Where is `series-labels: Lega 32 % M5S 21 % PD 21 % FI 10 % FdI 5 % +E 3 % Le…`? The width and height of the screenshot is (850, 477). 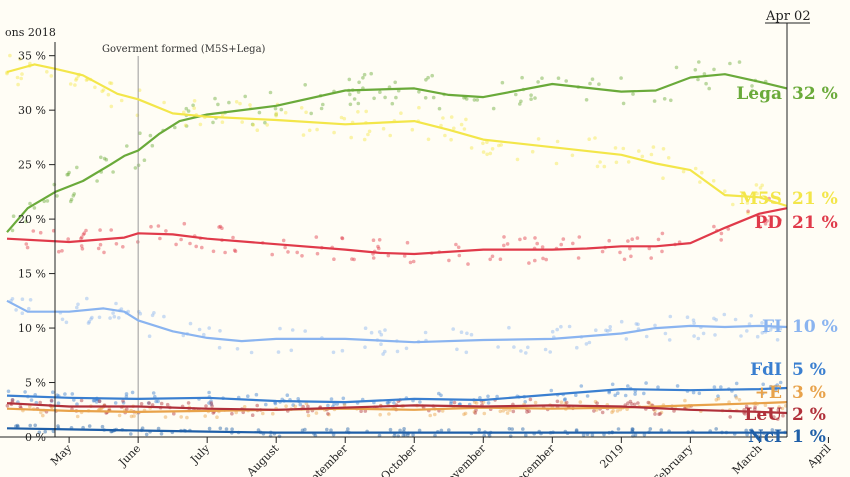
series-labels: Lega 32 % M5S 21 % PD 21 % FI 10 % FdI 5 % +E 3 % Le… is located at coordinates (786, 265).